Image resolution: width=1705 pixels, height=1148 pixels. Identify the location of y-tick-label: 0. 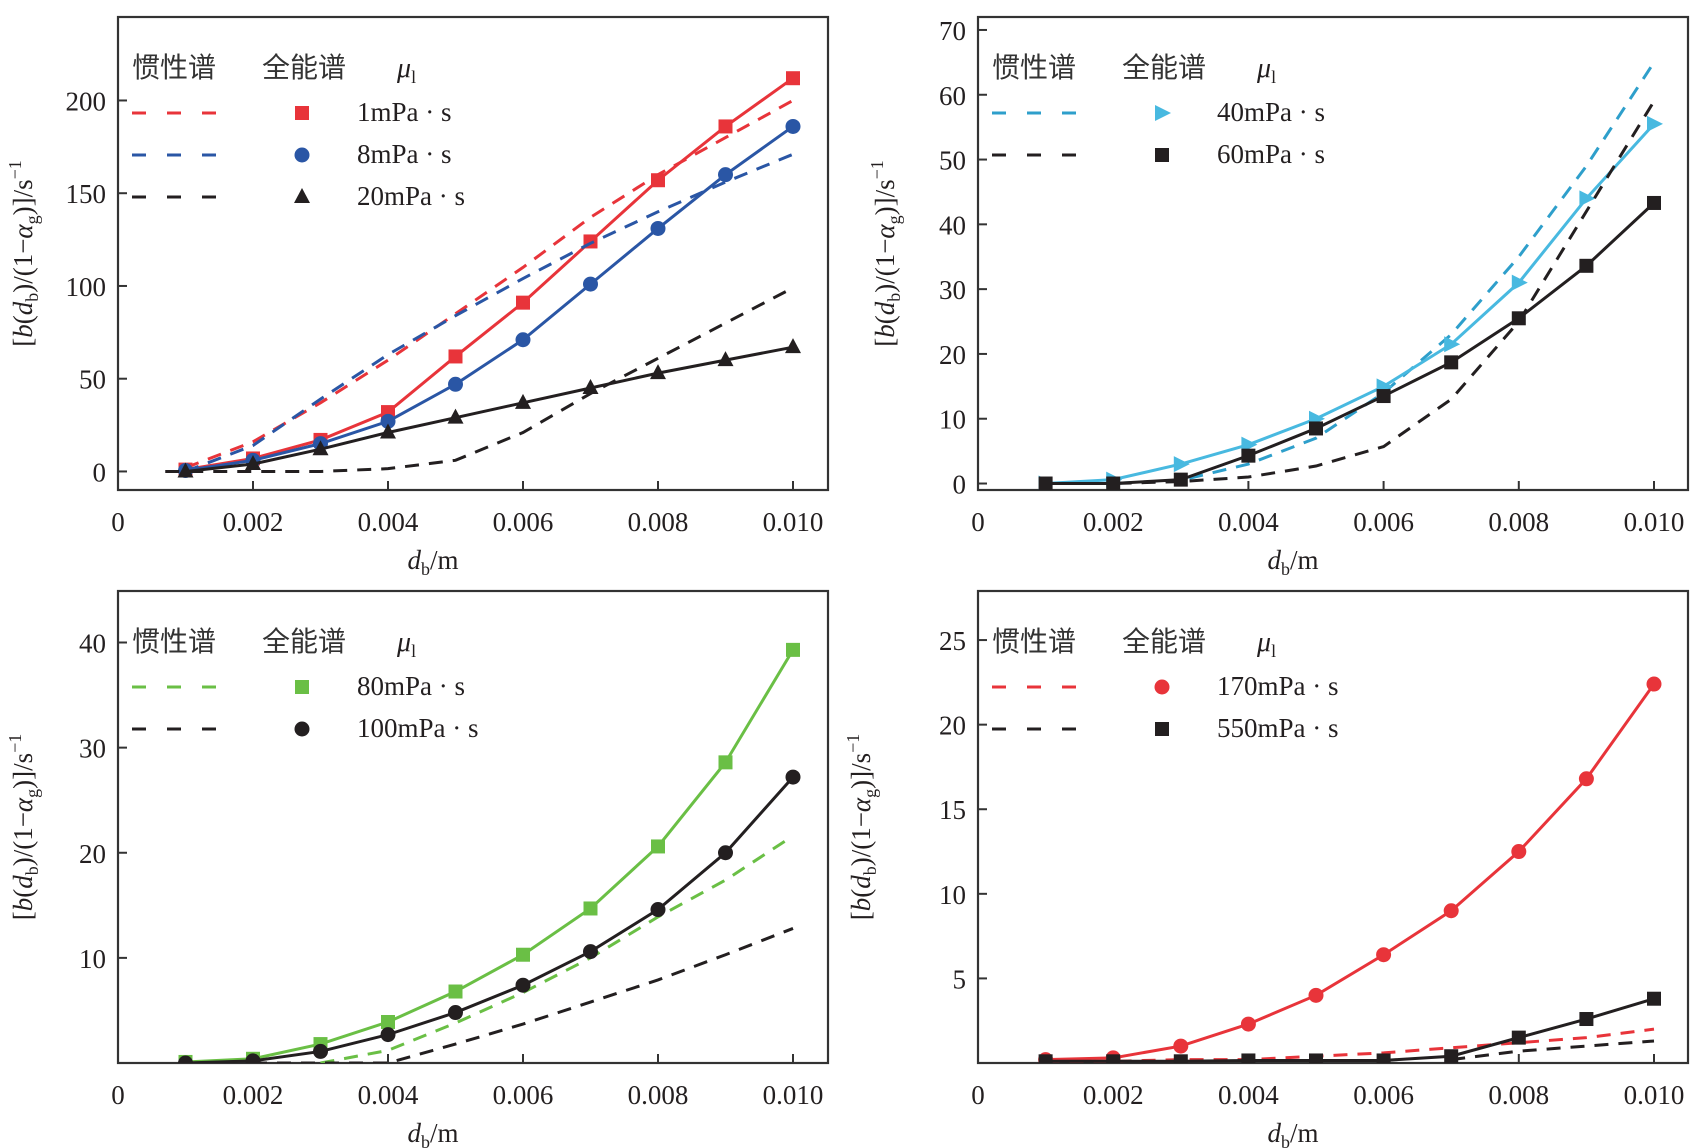
(960, 485).